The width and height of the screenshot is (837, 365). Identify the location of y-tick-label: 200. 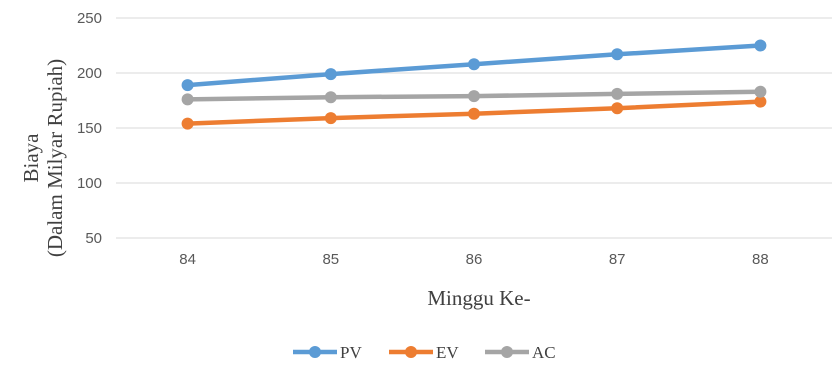
(89, 73).